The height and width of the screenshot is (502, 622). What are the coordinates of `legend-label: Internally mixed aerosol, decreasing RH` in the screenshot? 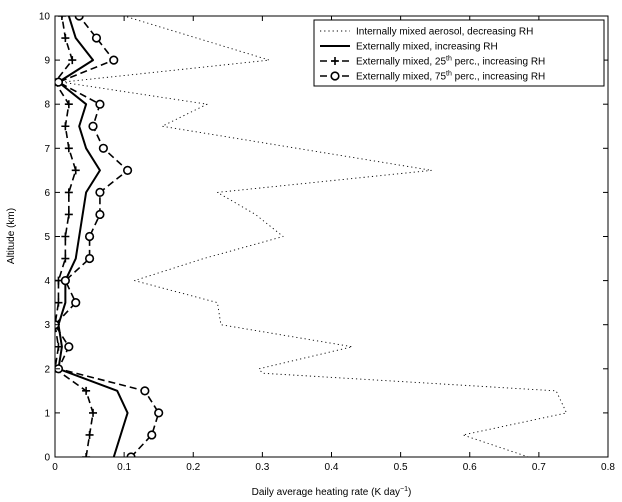 It's located at (444, 32).